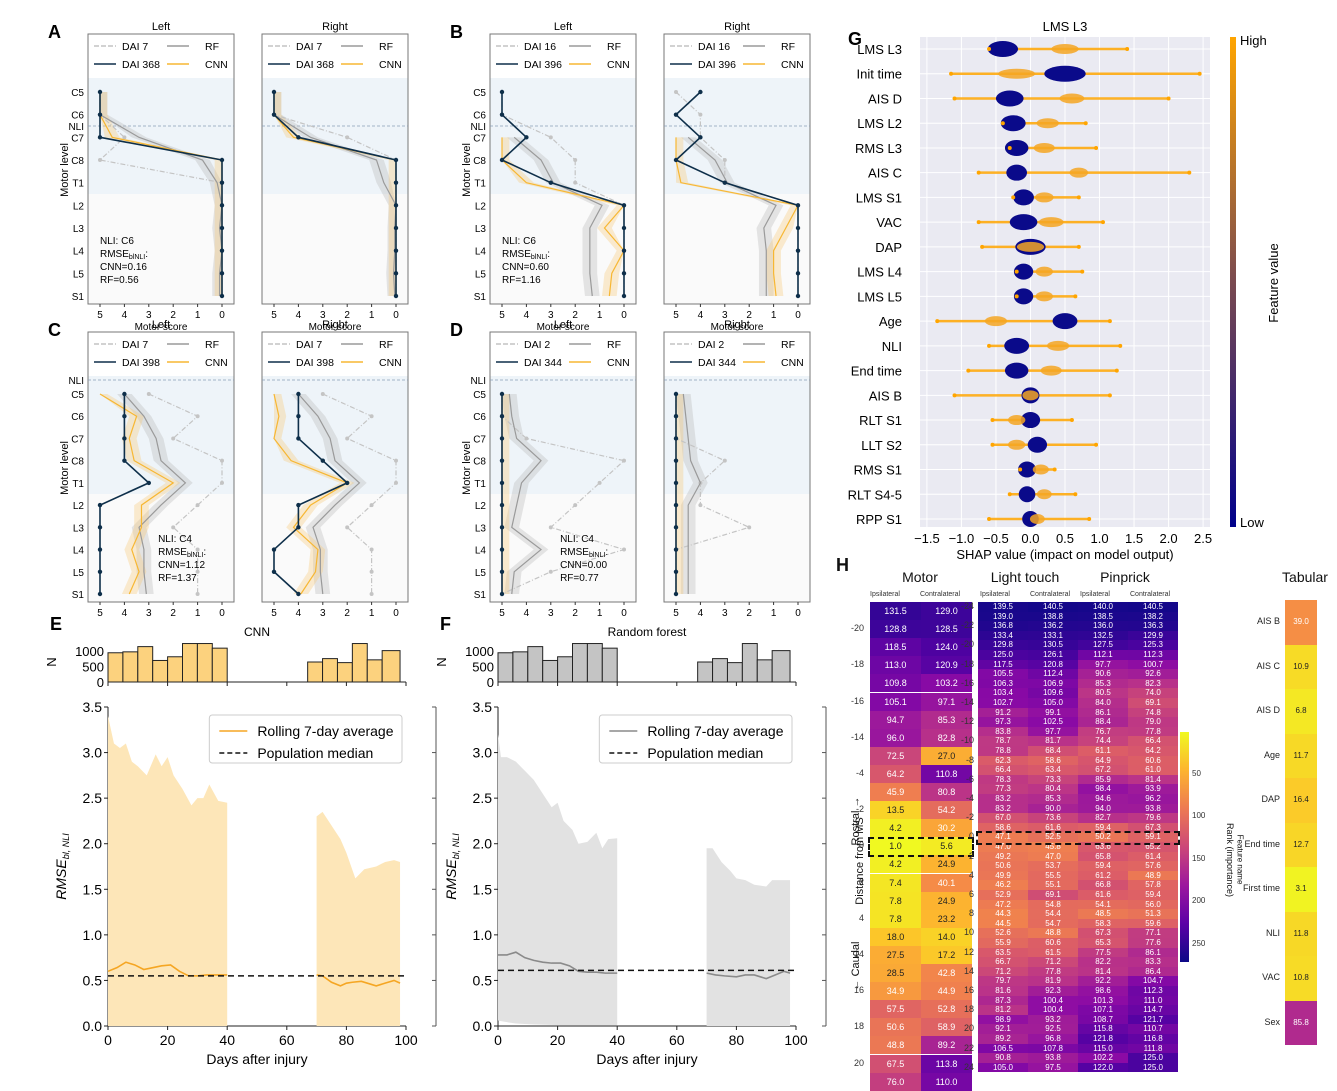 The image size is (1337, 1091). I want to click on heatmap-cell: 82.3, so click(1153, 683).